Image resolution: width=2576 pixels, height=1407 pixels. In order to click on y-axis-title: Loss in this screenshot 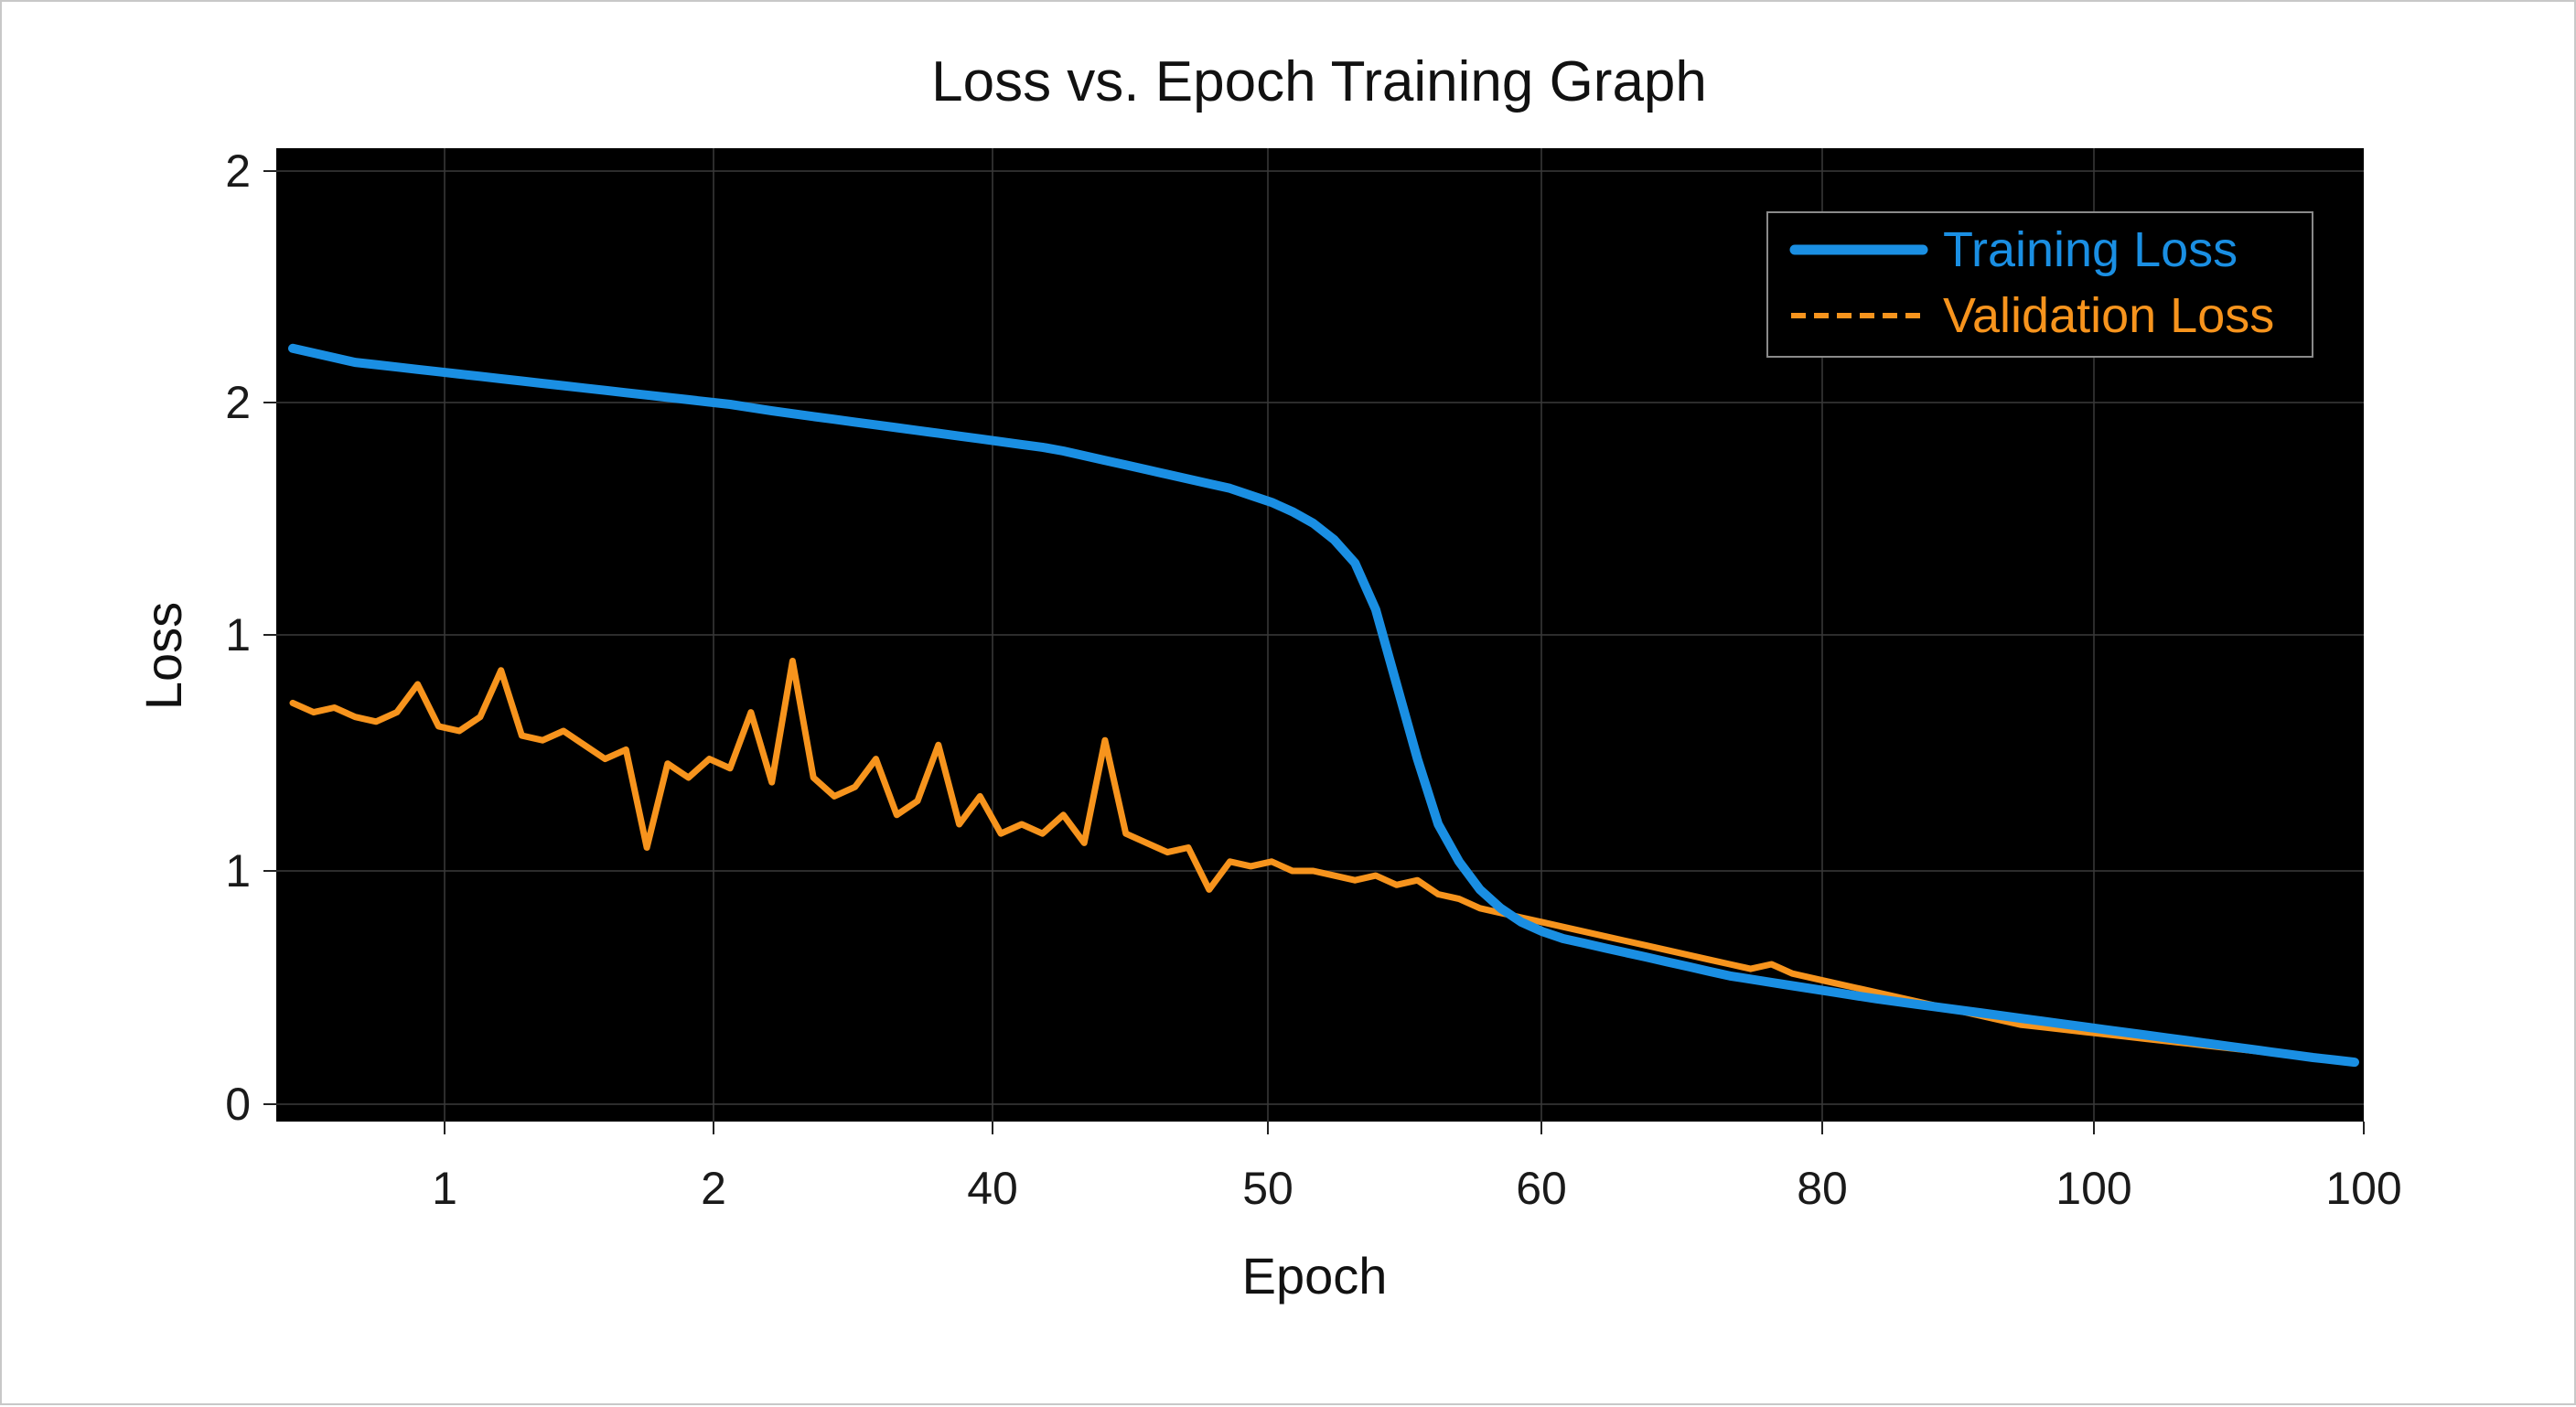, I will do `click(163, 656)`.